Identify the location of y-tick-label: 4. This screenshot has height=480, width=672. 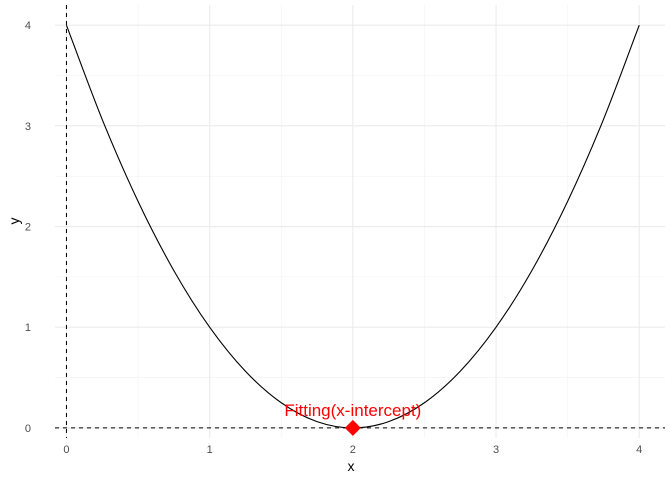
(28, 26).